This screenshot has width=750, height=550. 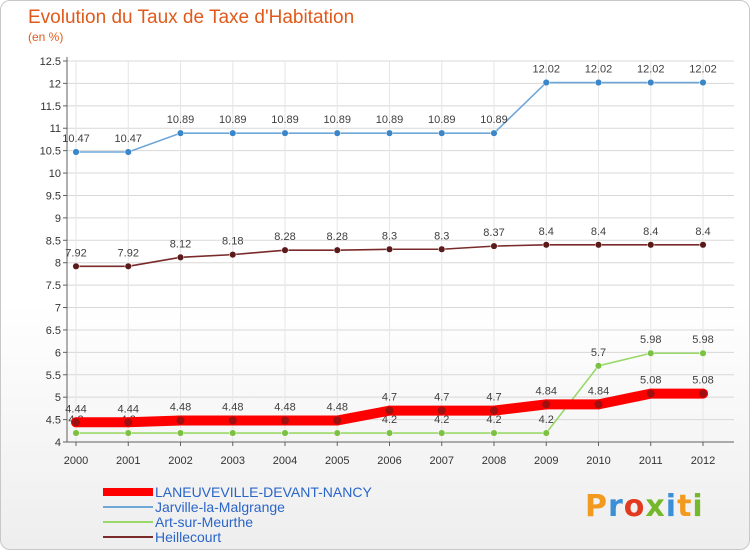 What do you see at coordinates (285, 461) in the screenshot?
I see `x-tick-label: 2004` at bounding box center [285, 461].